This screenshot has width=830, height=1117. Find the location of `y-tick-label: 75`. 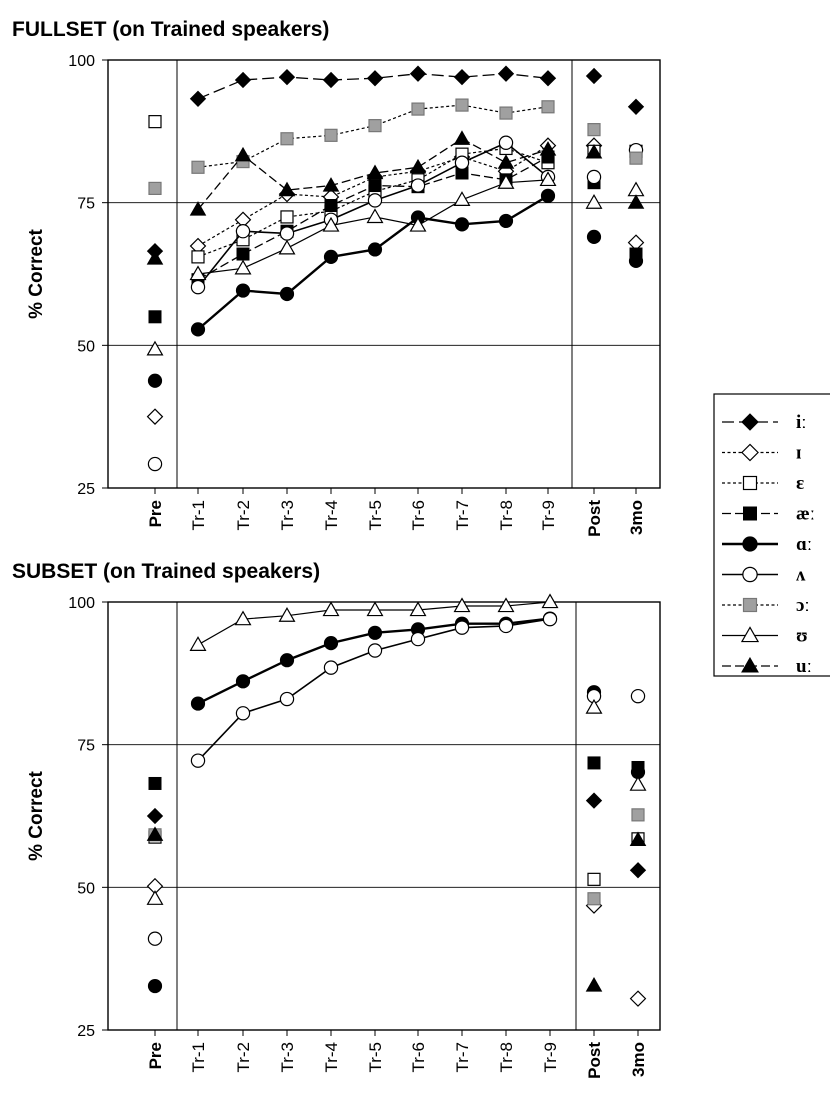

y-tick-label: 75 is located at coordinates (86, 746).